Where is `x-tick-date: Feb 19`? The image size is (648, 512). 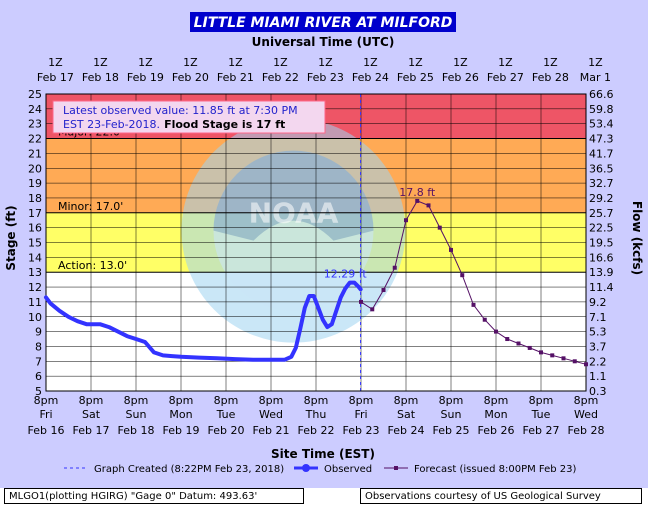 x-tick-date: Feb 19 is located at coordinates (181, 430).